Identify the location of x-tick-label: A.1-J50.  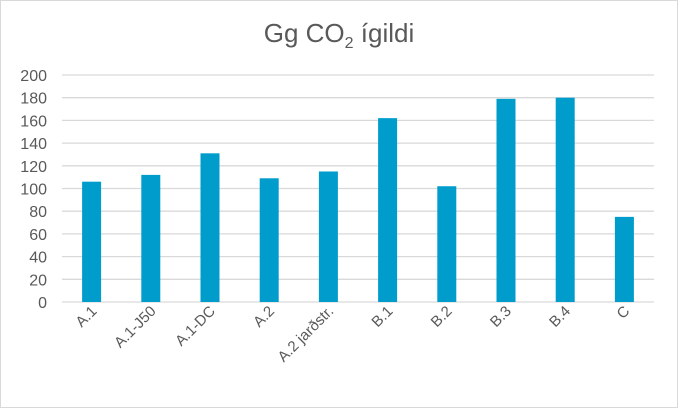
(135, 327).